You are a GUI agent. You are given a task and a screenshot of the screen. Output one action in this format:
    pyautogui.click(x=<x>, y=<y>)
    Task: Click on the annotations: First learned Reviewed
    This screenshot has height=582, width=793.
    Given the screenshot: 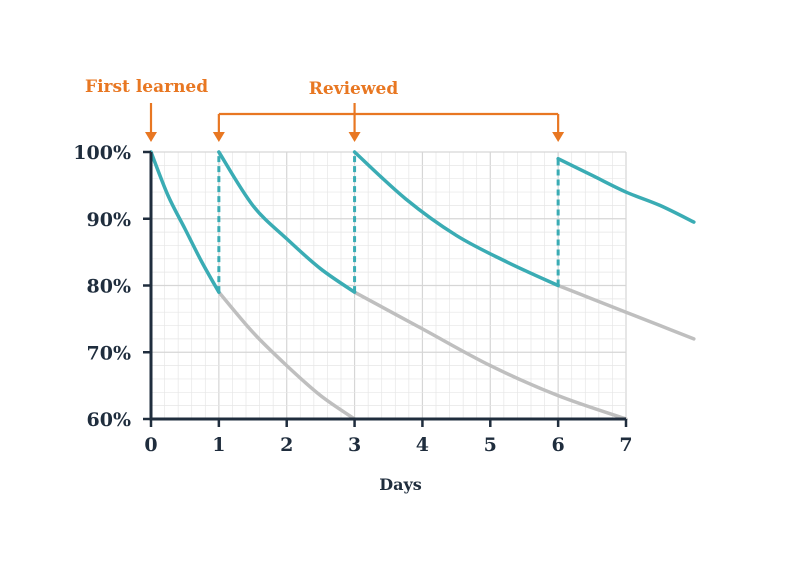 What is the action you would take?
    pyautogui.click(x=325, y=109)
    